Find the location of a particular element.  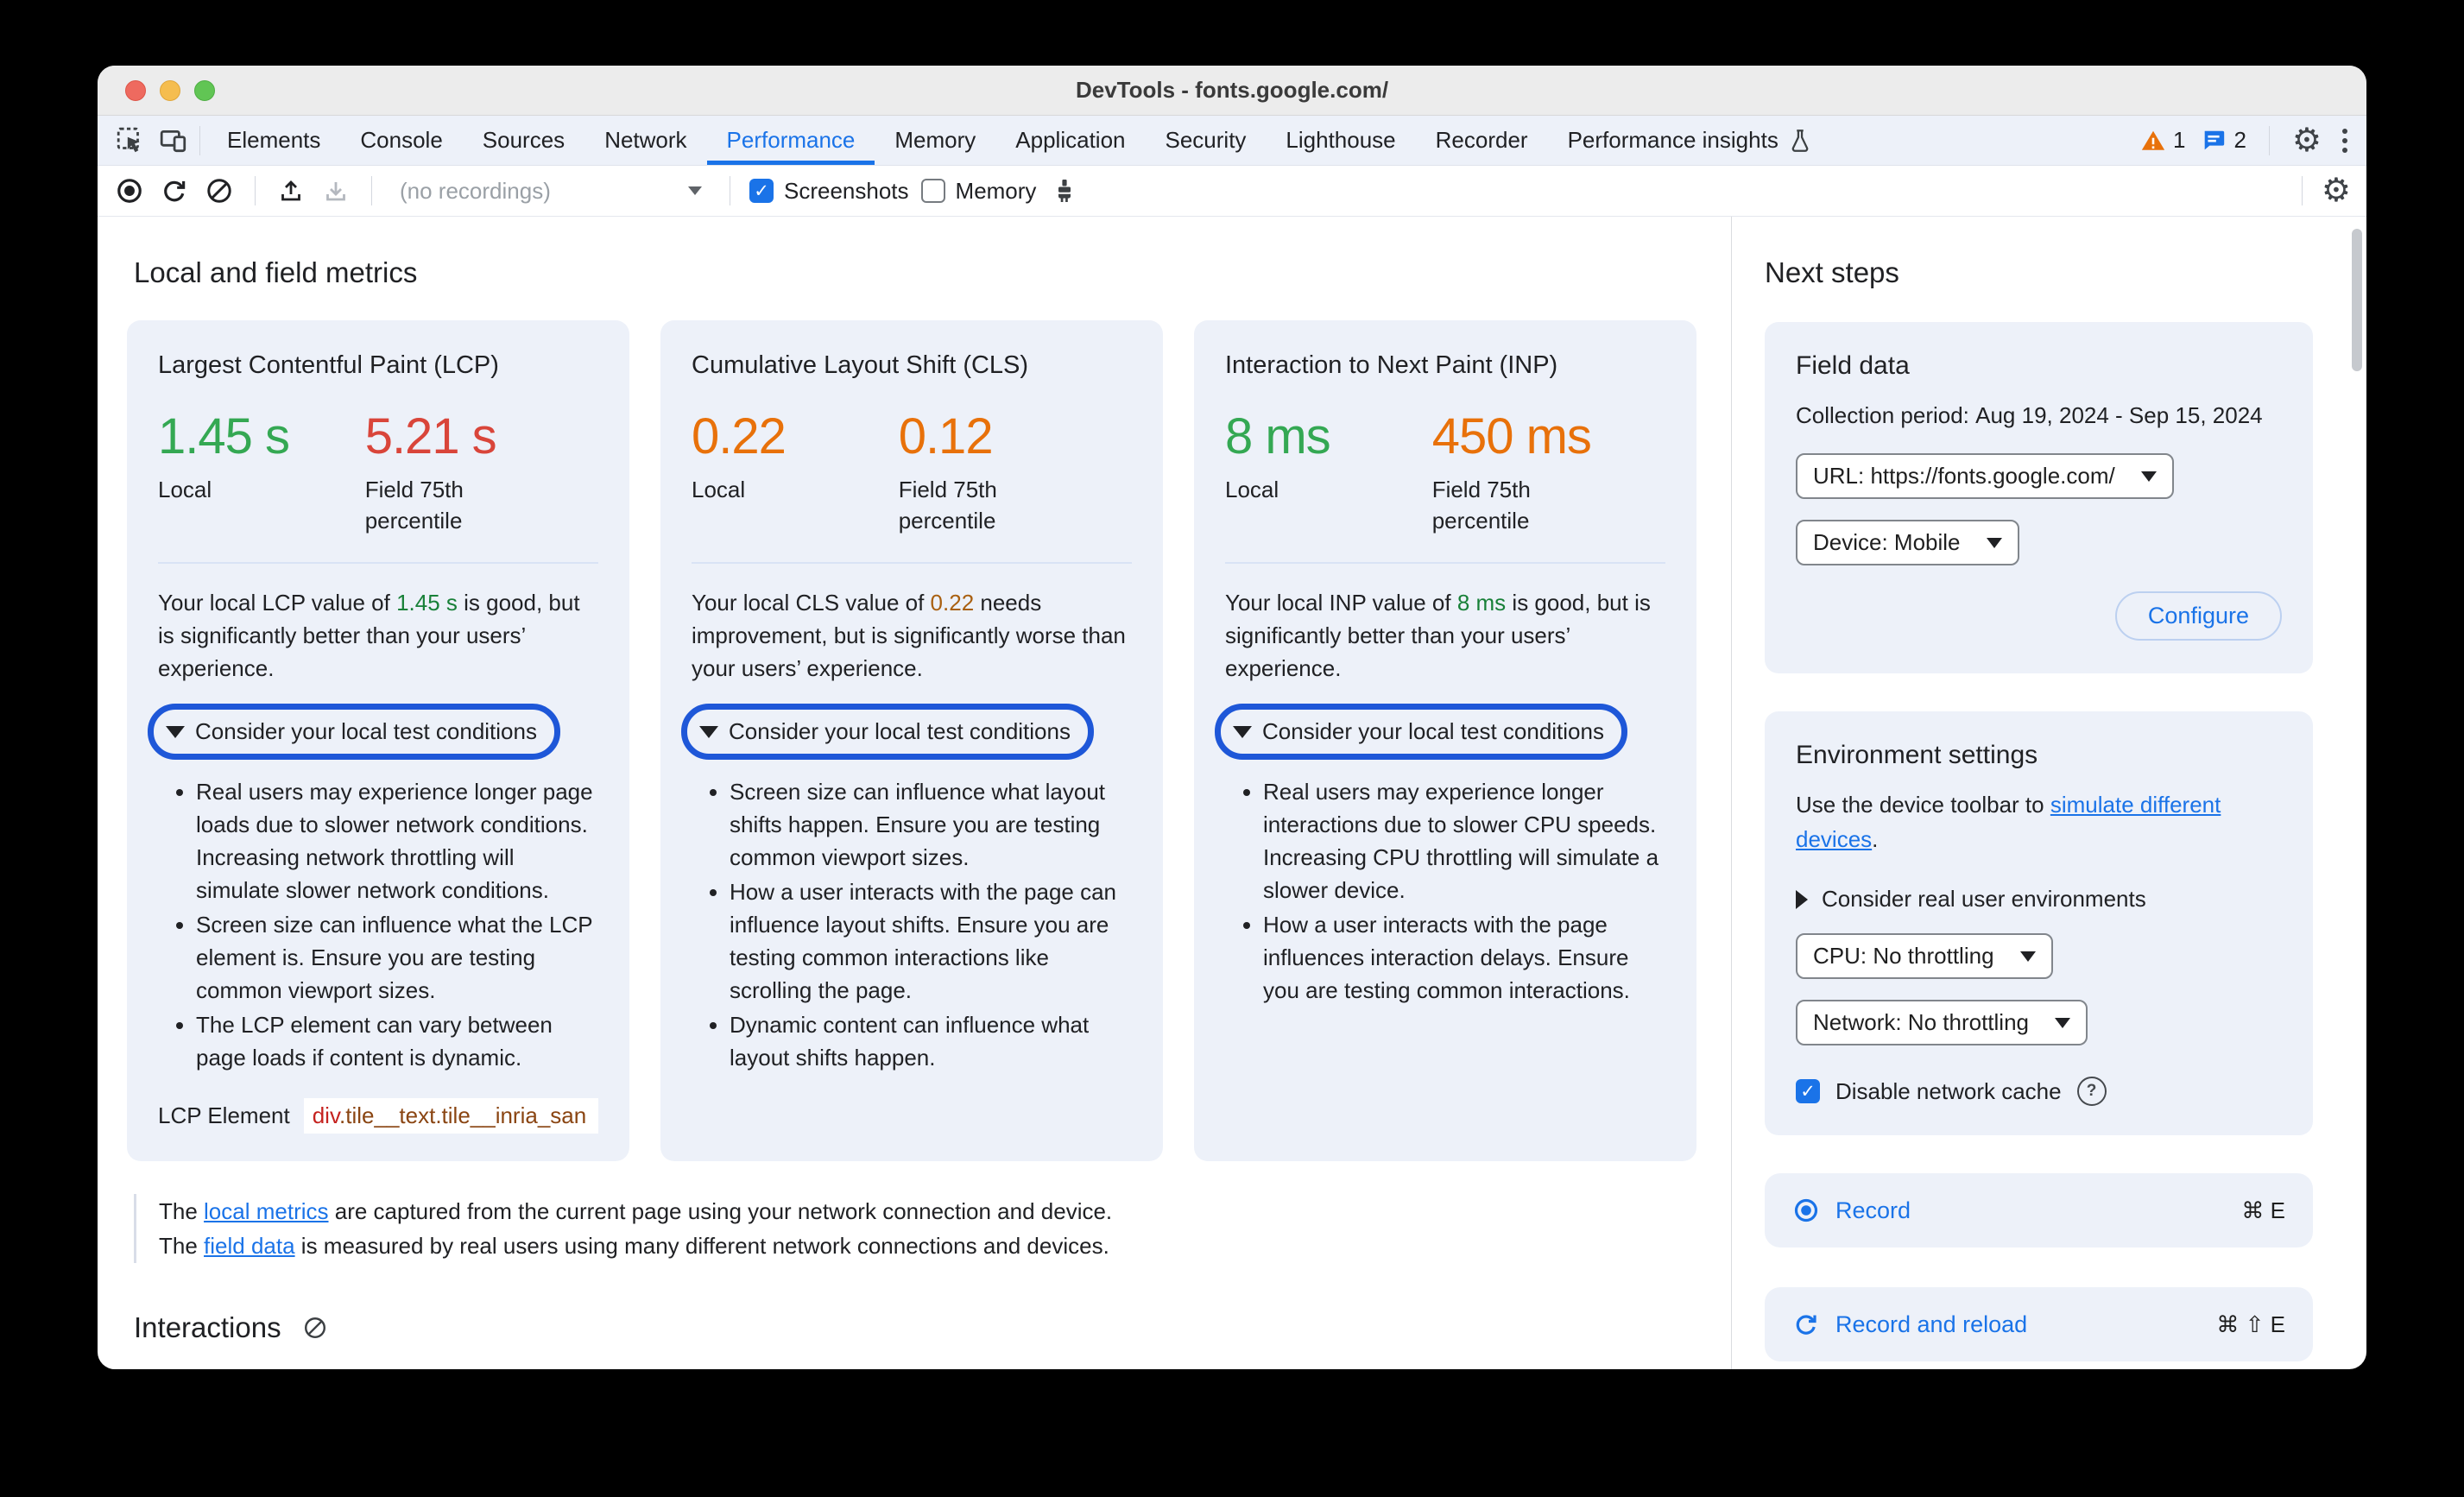

tab-lighthouse: Lighthouse is located at coordinates (1341, 140).